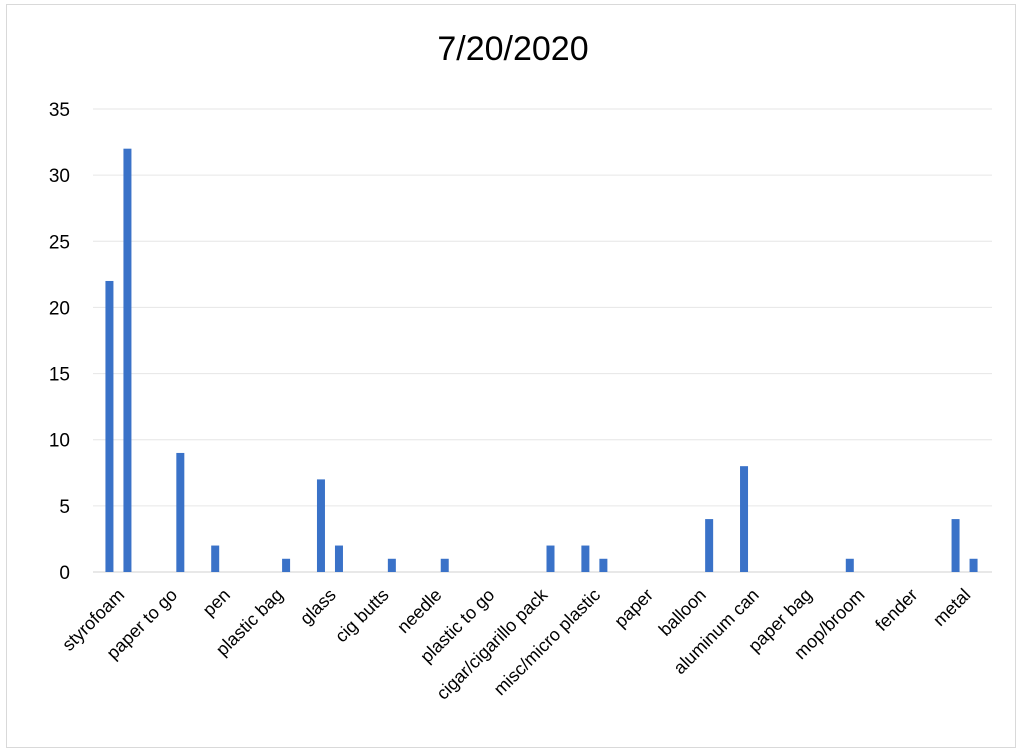  Describe the element at coordinates (216, 602) in the screenshot. I see `x-category-label: pen` at that location.